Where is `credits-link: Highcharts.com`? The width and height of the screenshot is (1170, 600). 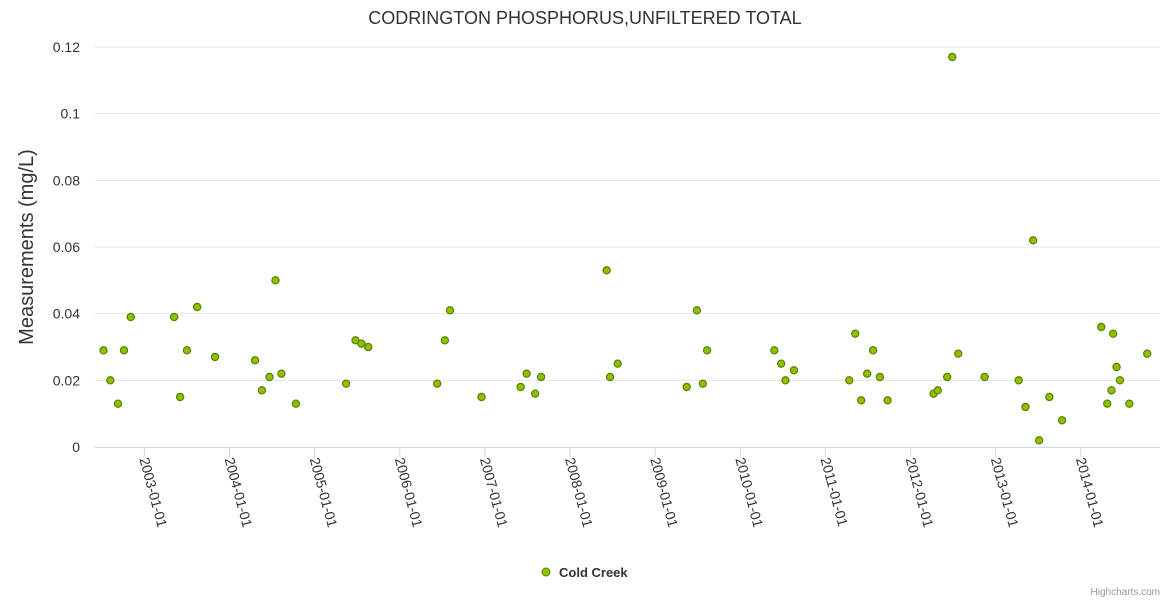
credits-link: Highcharts.com is located at coordinates (1125, 592).